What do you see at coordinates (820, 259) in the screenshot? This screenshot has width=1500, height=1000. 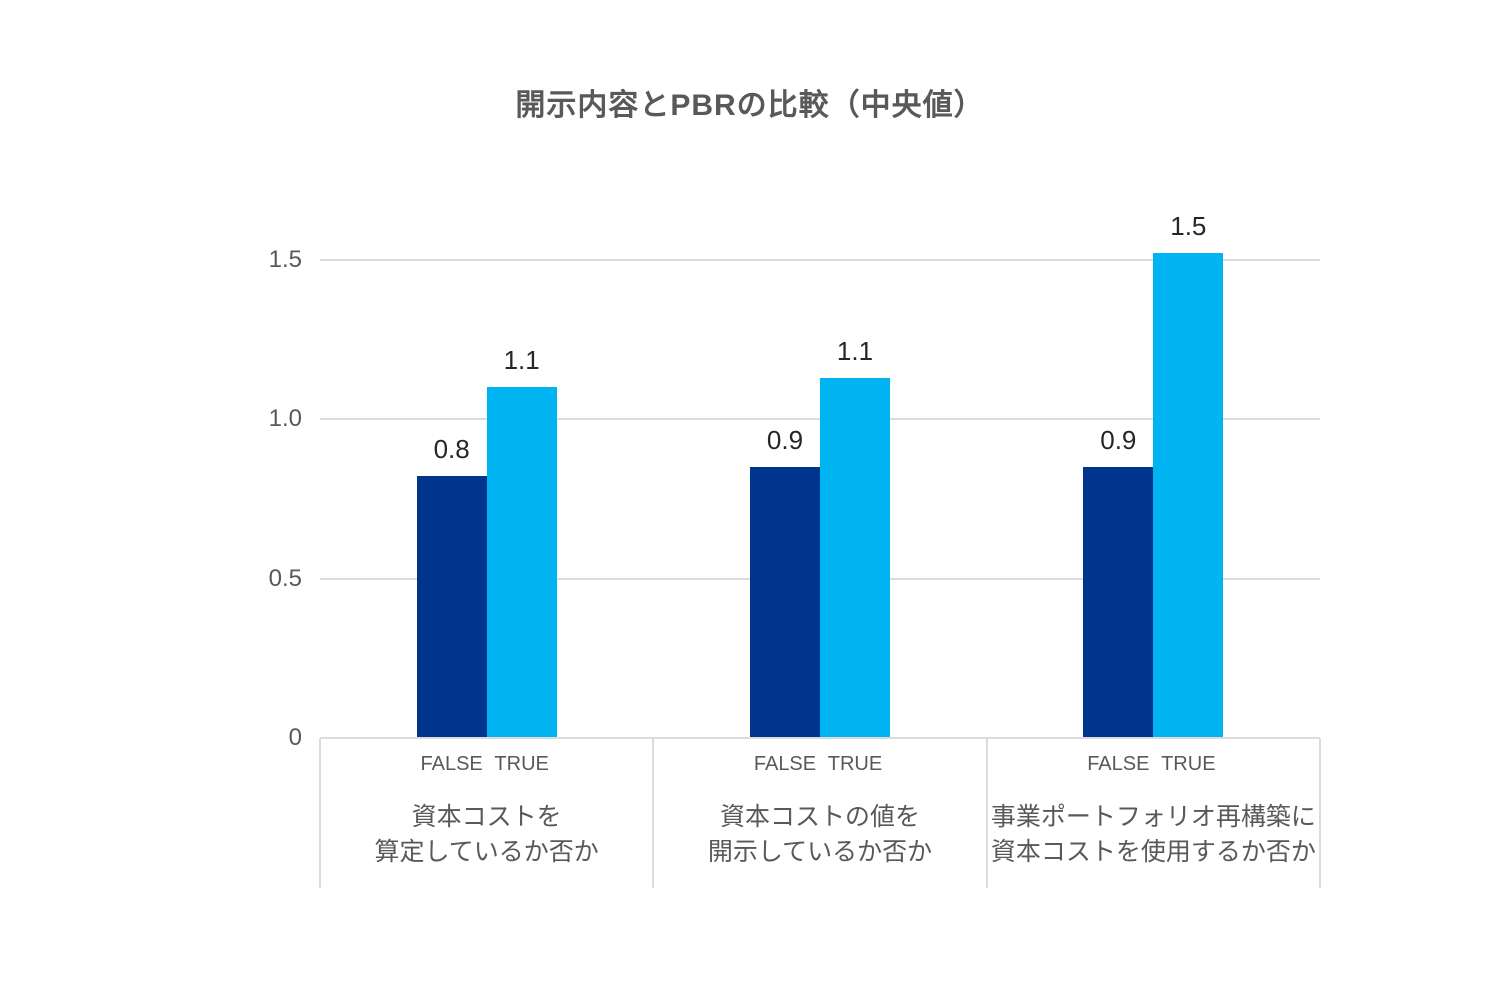 I see `gridline-1.5` at bounding box center [820, 259].